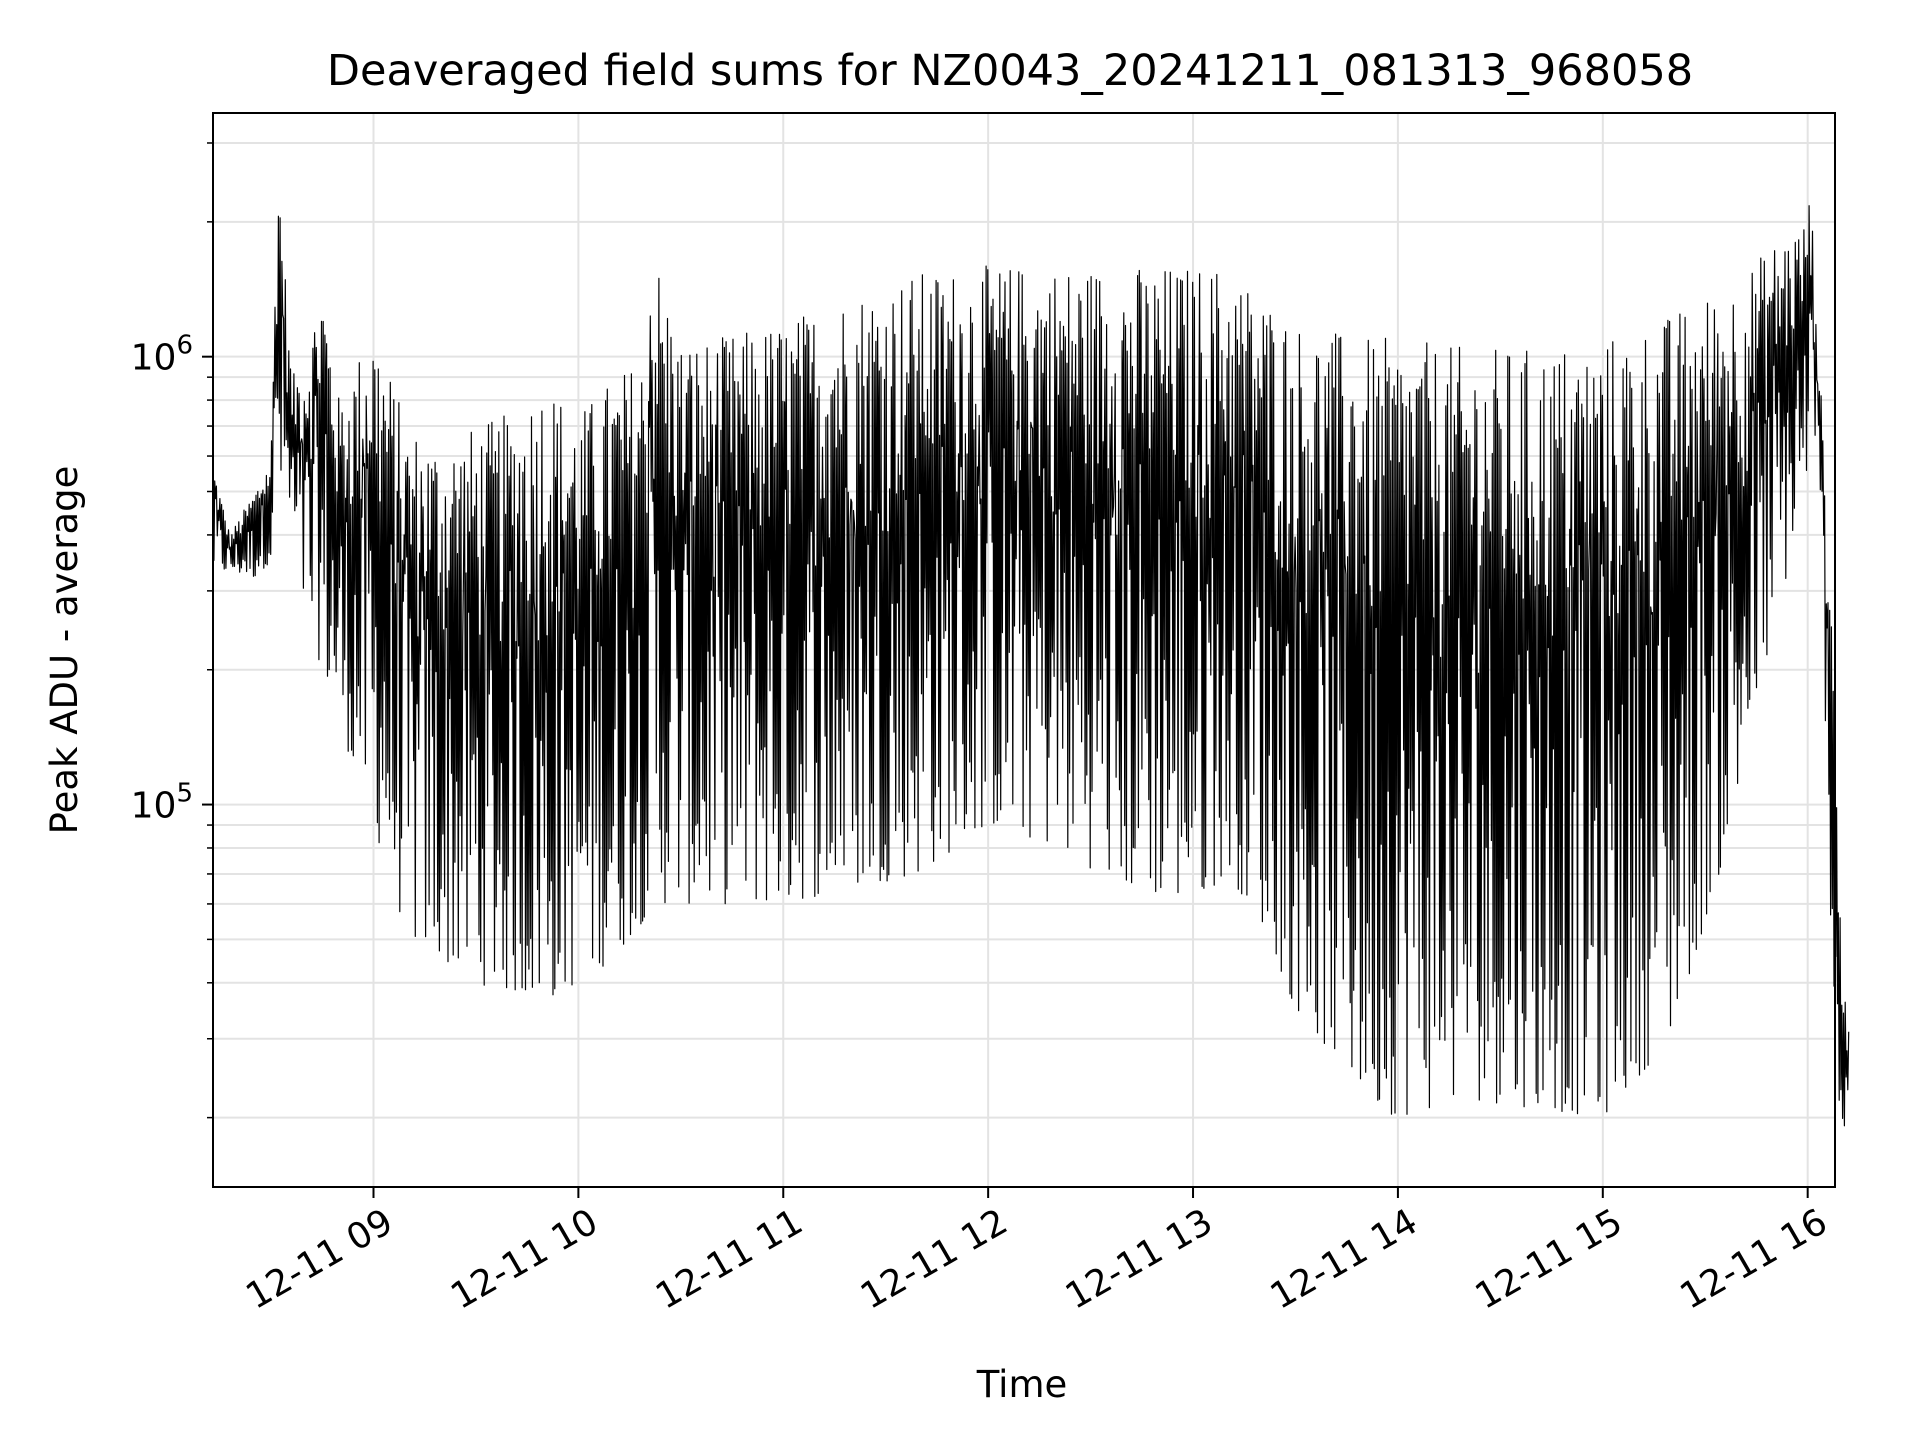  Describe the element at coordinates (1022, 1384) in the screenshot. I see `x-axis-label: Time` at that location.